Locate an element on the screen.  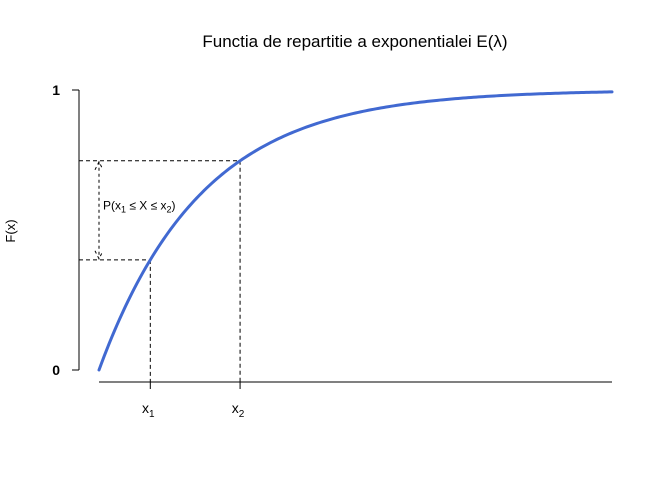
x-tick-label-1: x2 is located at coordinates (238, 410).